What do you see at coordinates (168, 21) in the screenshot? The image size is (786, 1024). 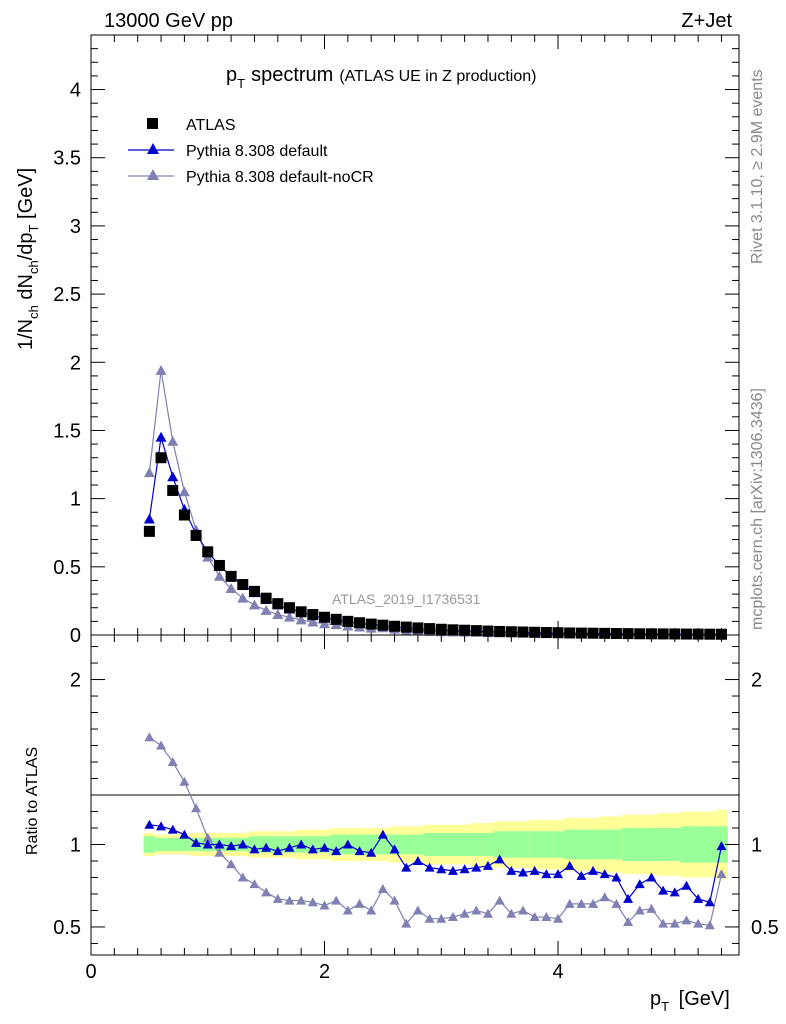 I see `energy-label: 13000 GeV pp` at bounding box center [168, 21].